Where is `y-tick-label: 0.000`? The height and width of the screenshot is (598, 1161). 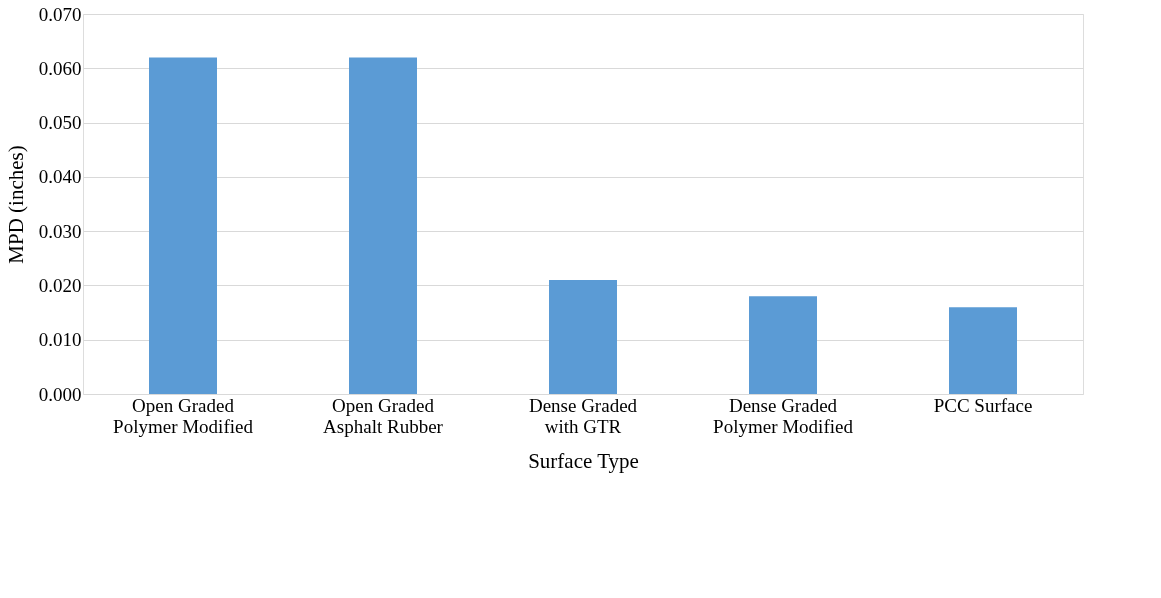 y-tick-label: 0.000 is located at coordinates (60, 394).